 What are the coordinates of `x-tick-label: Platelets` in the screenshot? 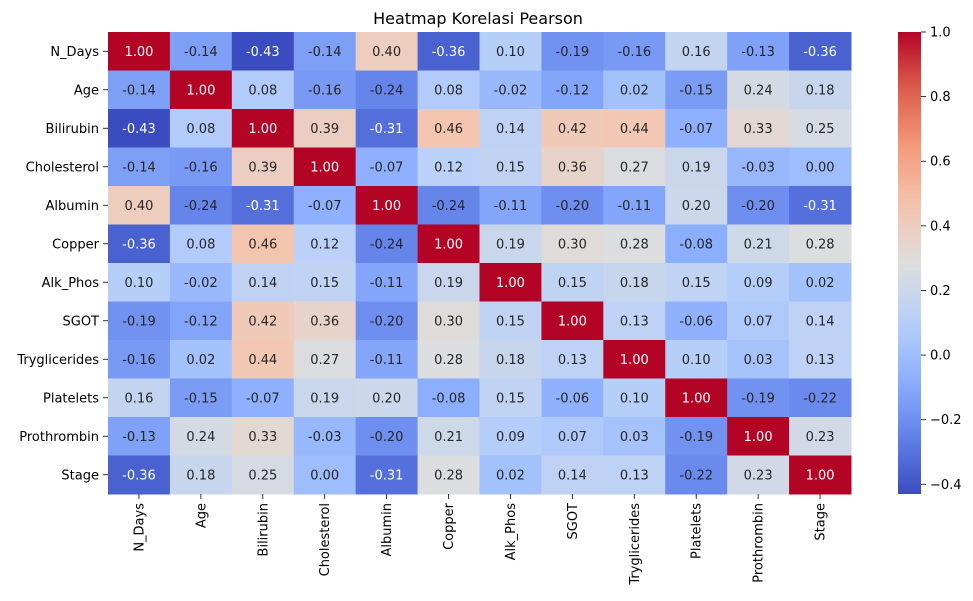 It's located at (697, 531).